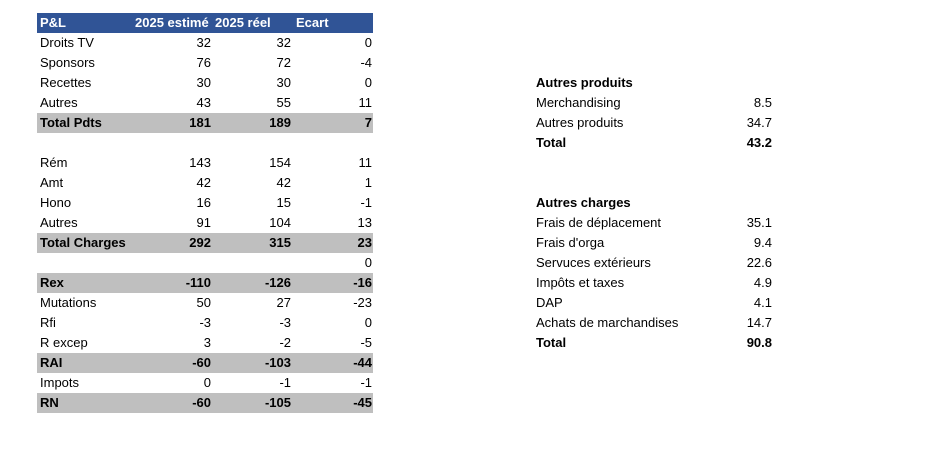 The height and width of the screenshot is (458, 947). Describe the element at coordinates (580, 282) in the screenshot. I see `item-label: Impôts et taxes` at that location.